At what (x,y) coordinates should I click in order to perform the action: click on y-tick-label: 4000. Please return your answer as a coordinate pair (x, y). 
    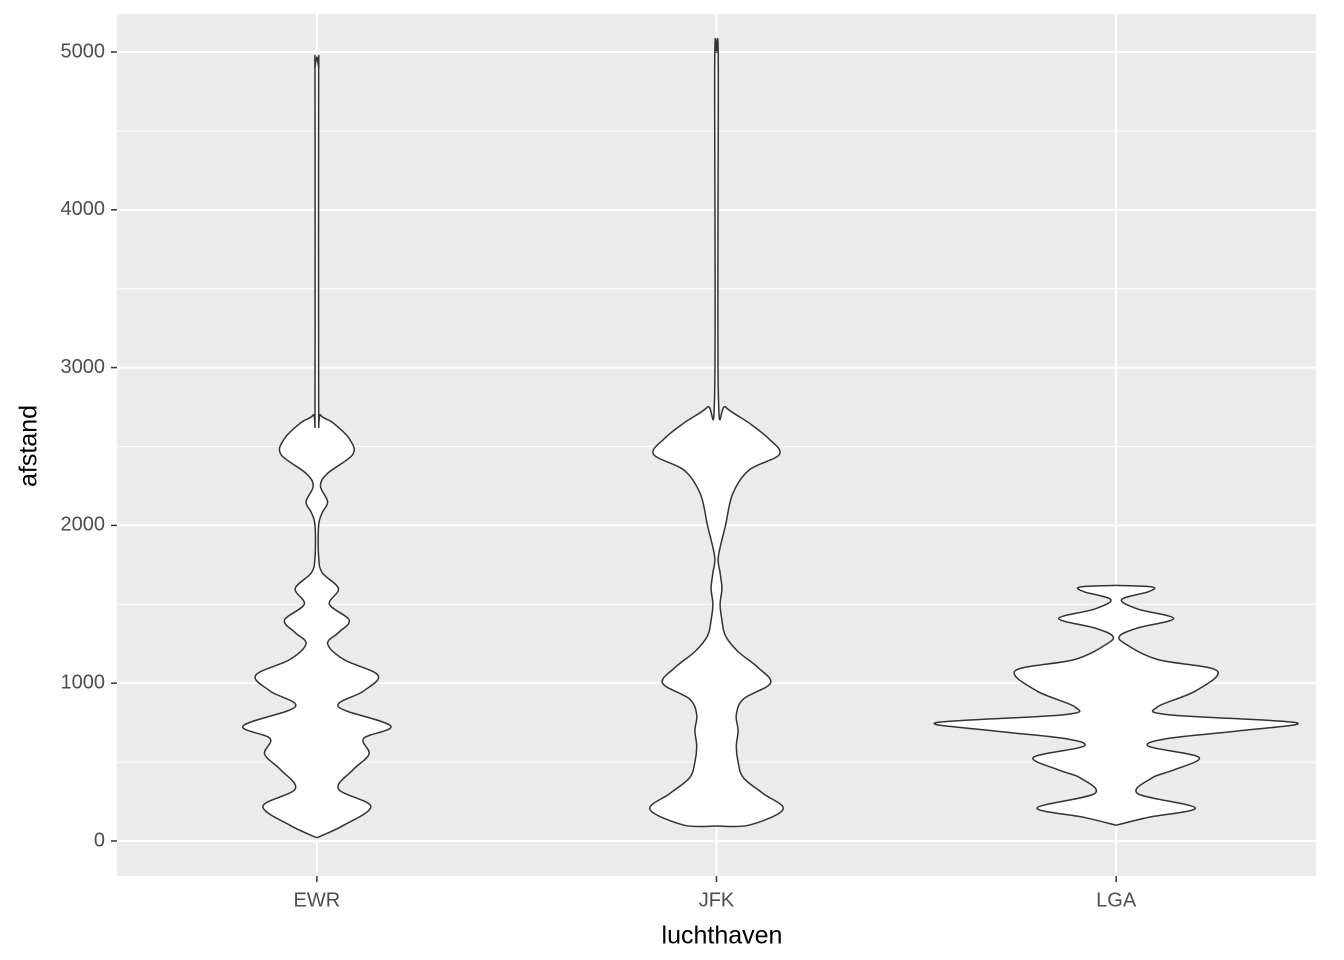
    Looking at the image, I should click on (83, 209).